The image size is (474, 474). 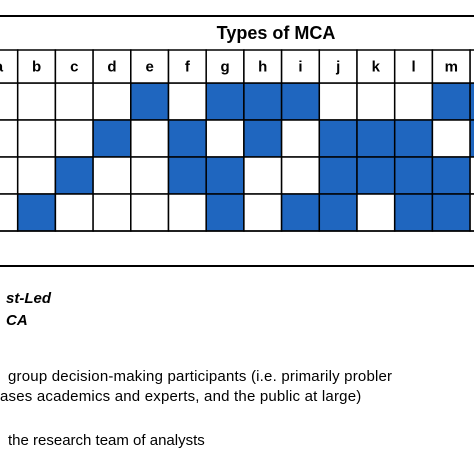 I want to click on cell-r3-a, so click(x=9, y=175).